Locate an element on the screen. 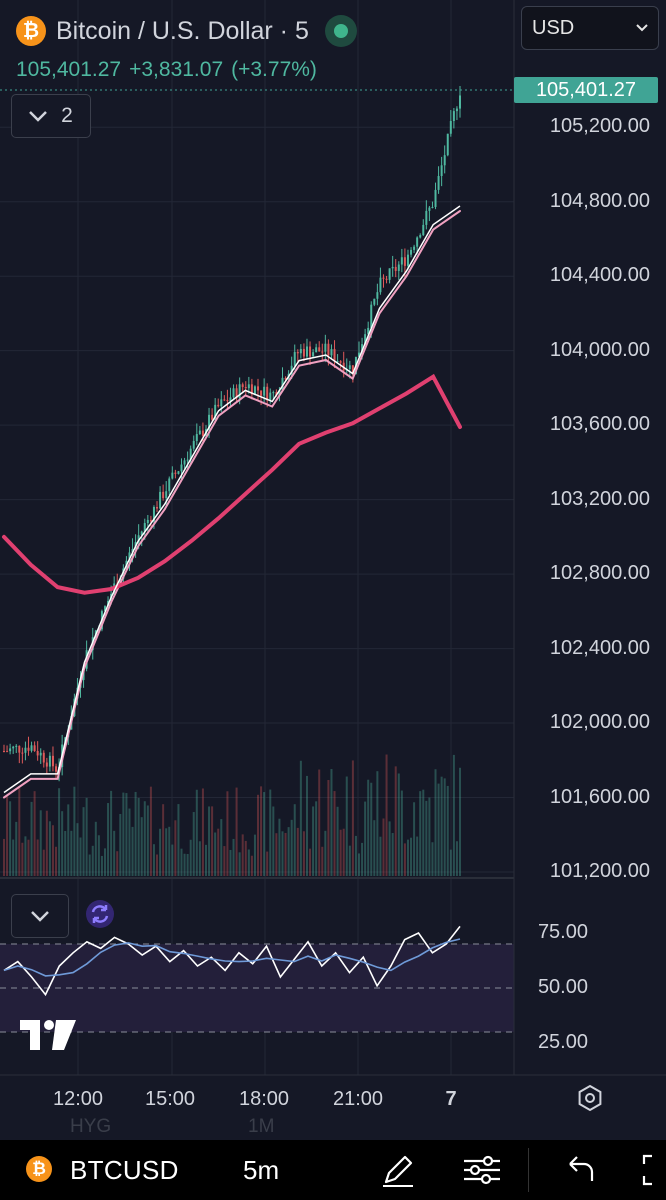 The height and width of the screenshot is (1200, 666). fullscreen-icon is located at coordinates (653, 1170).